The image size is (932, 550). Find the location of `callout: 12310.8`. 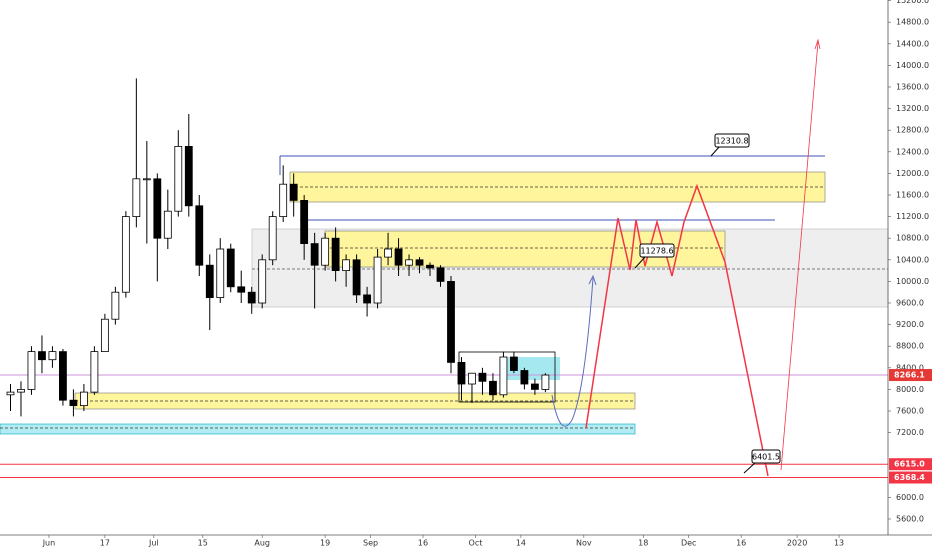

callout: 12310.8 is located at coordinates (730, 145).